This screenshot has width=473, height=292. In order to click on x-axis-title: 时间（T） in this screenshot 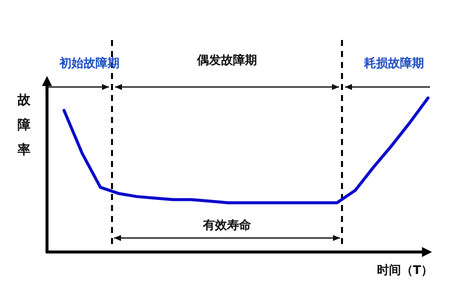, I will do `click(405, 270)`.